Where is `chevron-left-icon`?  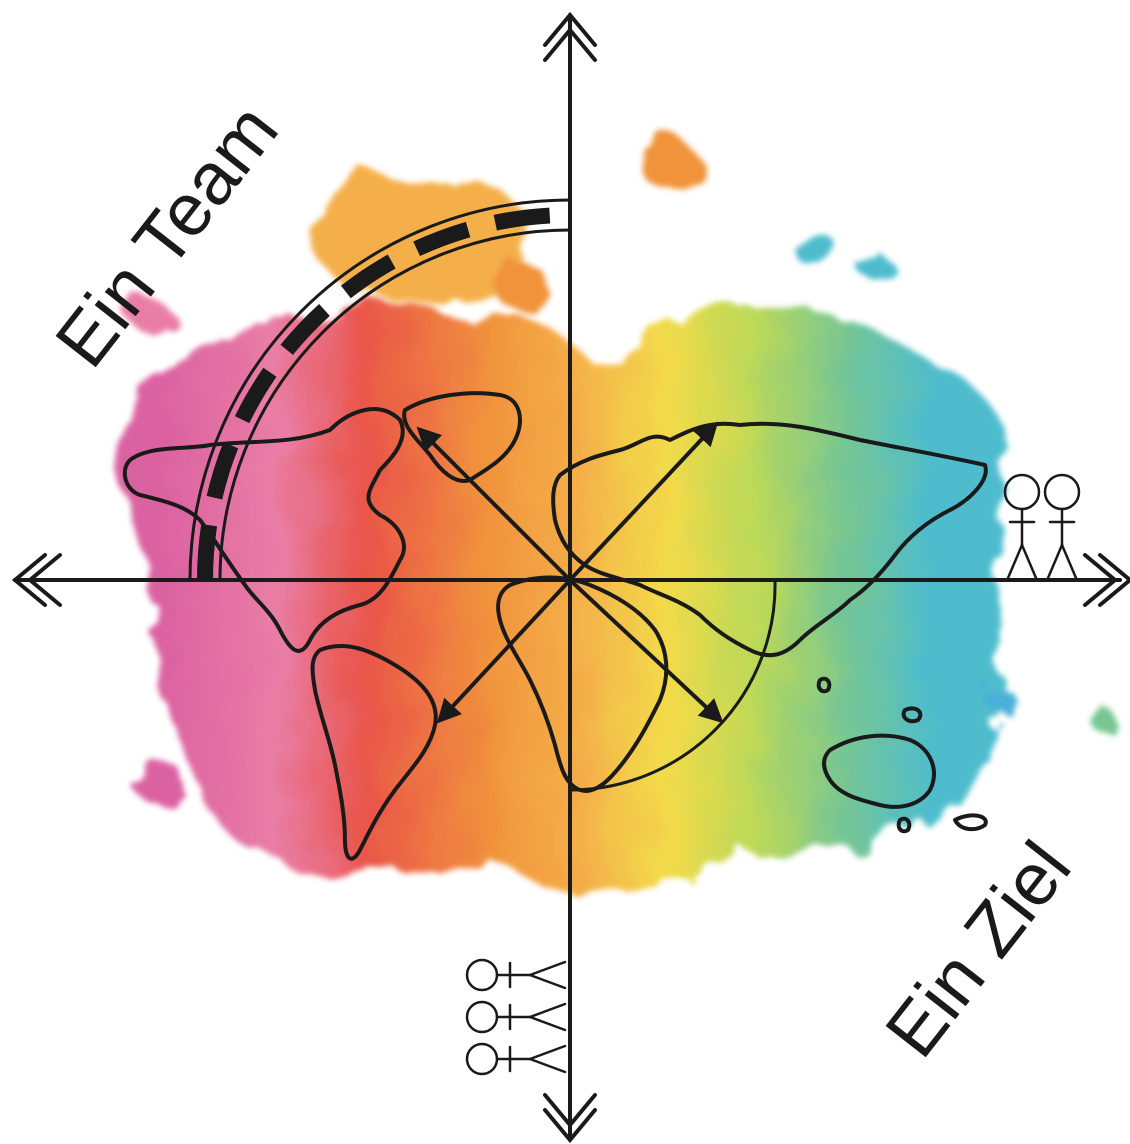
chevron-left-icon is located at coordinates (36, 580).